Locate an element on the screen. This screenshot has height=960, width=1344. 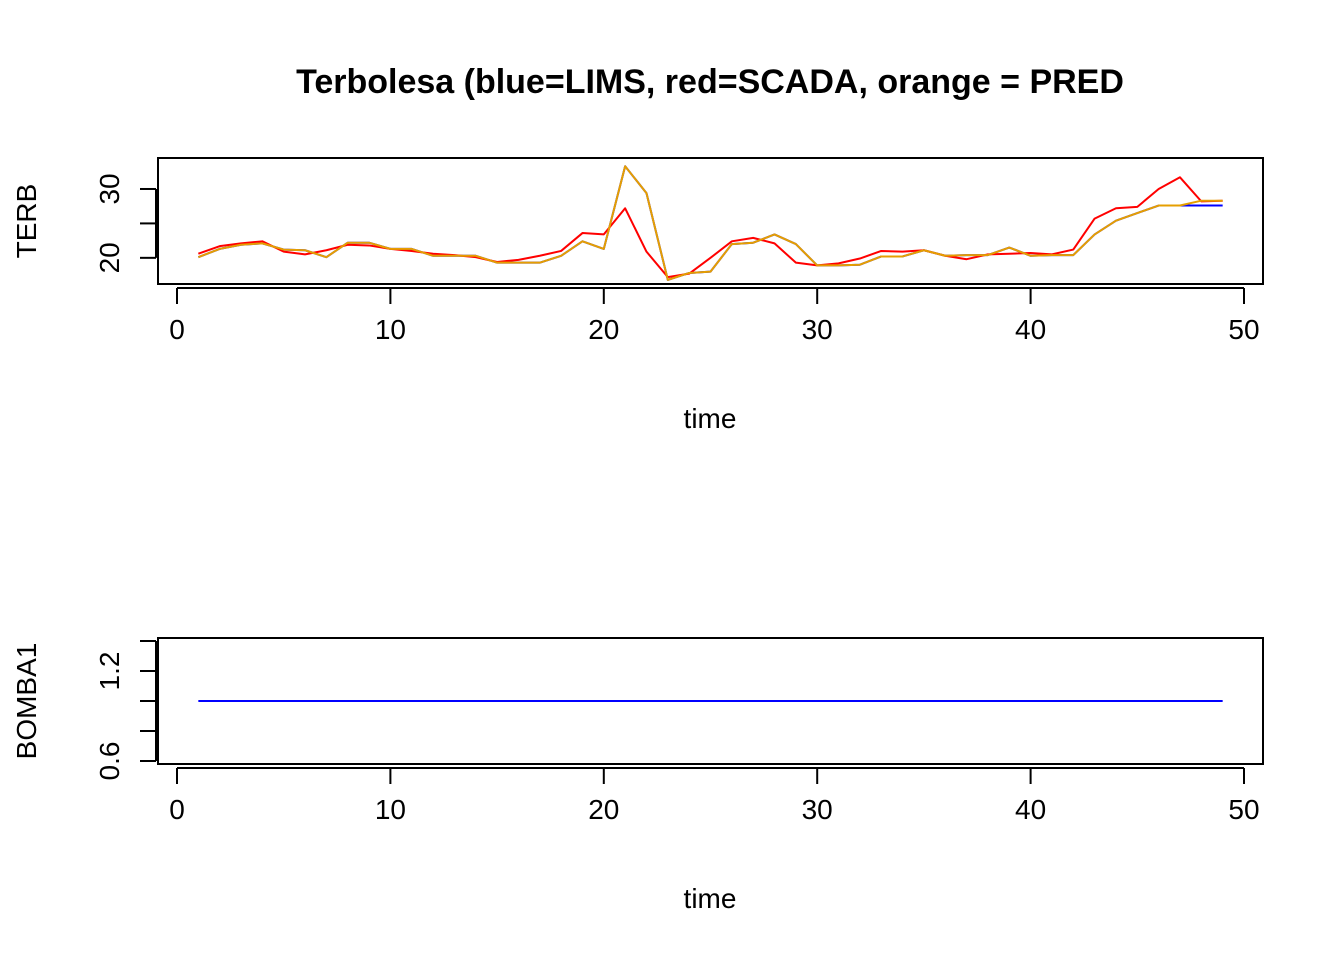
terb-x-tick-label: 10 is located at coordinates (390, 329).